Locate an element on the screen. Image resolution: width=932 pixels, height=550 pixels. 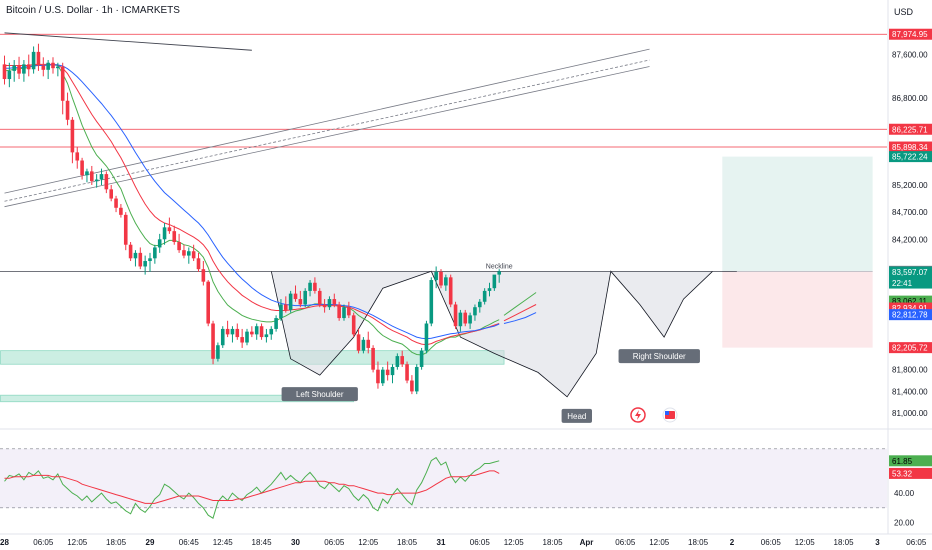
price-badge: 61.85 is located at coordinates (910, 461).